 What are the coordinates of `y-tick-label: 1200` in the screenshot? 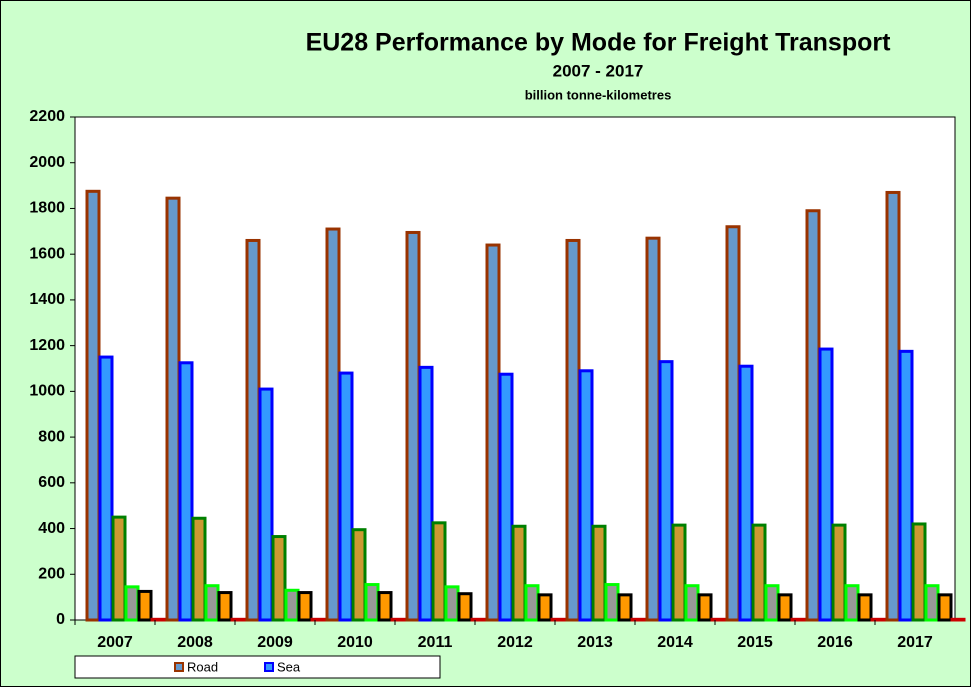 It's located at (47, 345).